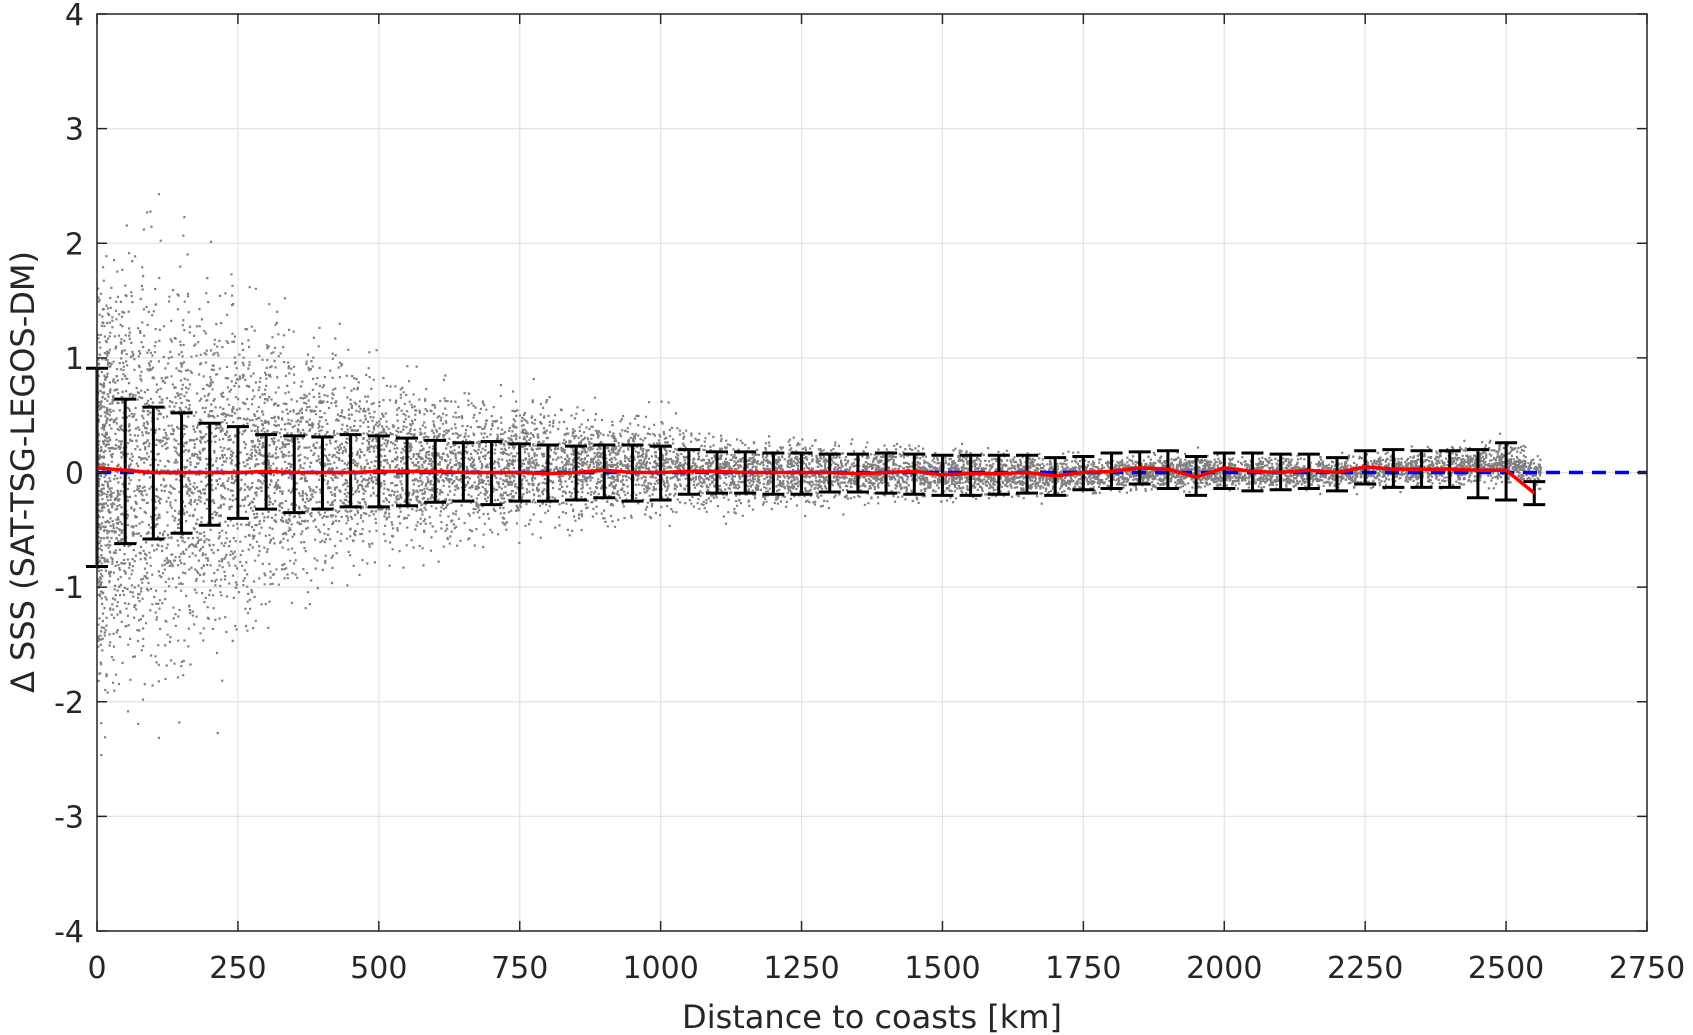  What do you see at coordinates (378, 968) in the screenshot?
I see `x-tick-label: 500` at bounding box center [378, 968].